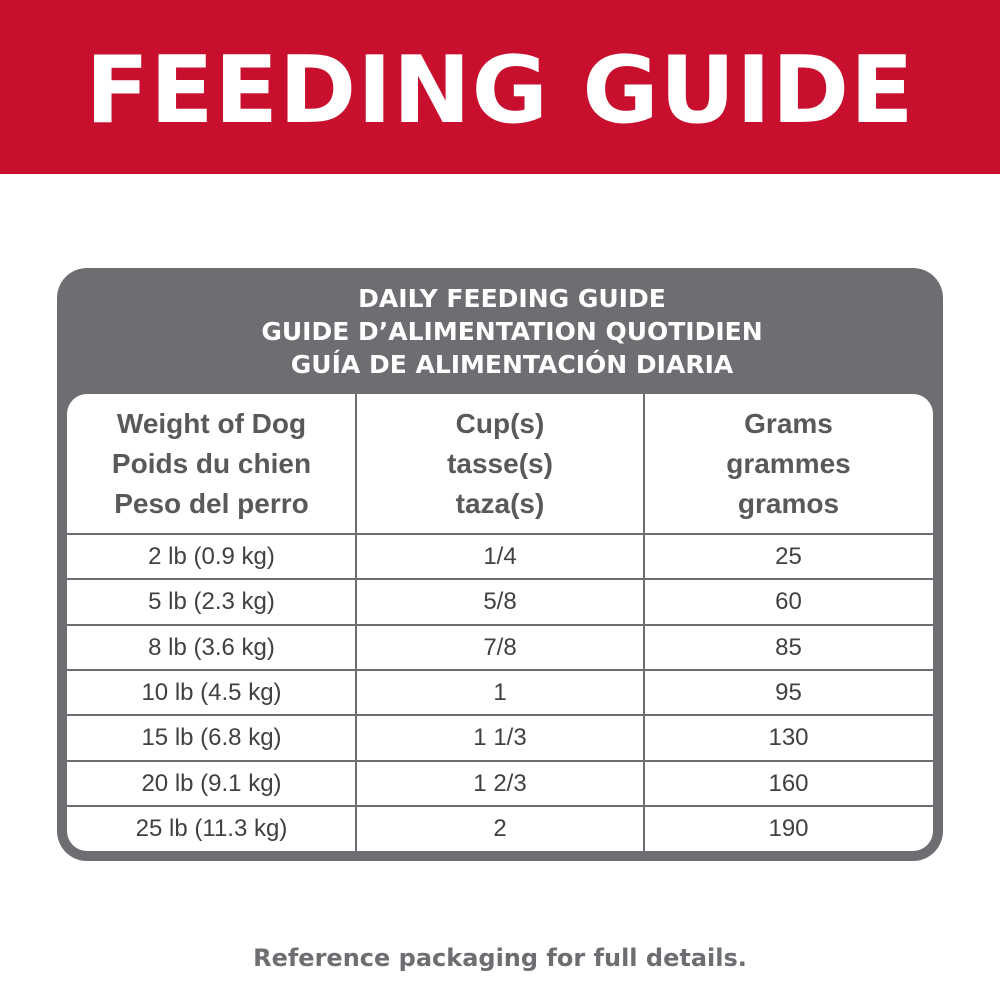 Image resolution: width=1000 pixels, height=1000 pixels. Describe the element at coordinates (788, 423) in the screenshot. I see `header-grams-en: Grams` at that location.